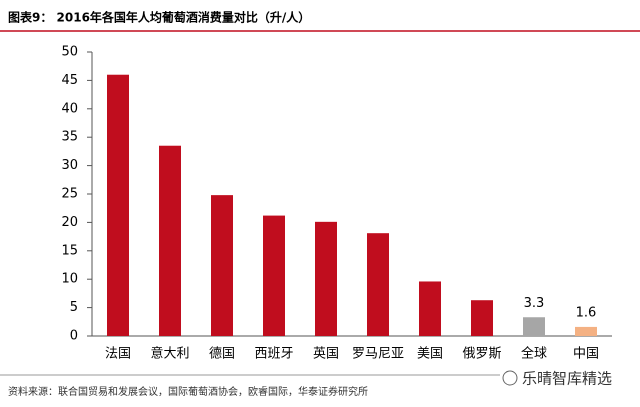 The image size is (640, 407). I want to click on x-tick-label: 法国, so click(118, 354).